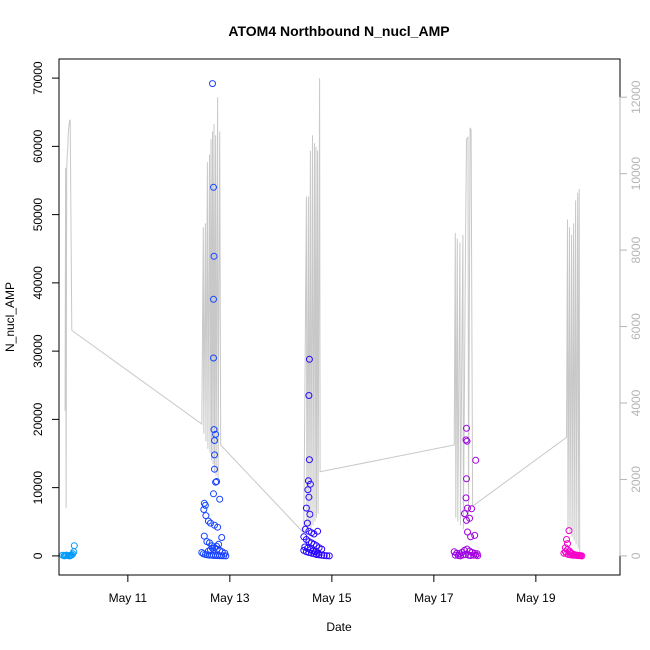 The image size is (650, 650). What do you see at coordinates (434, 598) in the screenshot?
I see `x-tick-label: May 17` at bounding box center [434, 598].